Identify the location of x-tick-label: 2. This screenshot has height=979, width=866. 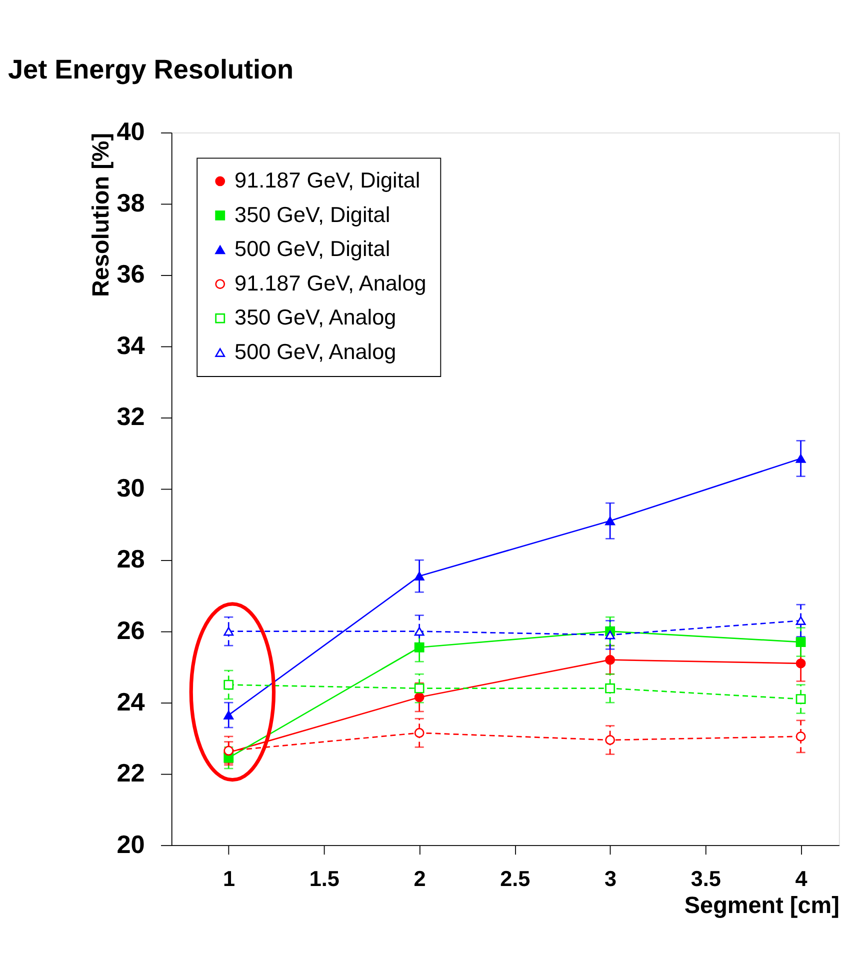
(420, 879).